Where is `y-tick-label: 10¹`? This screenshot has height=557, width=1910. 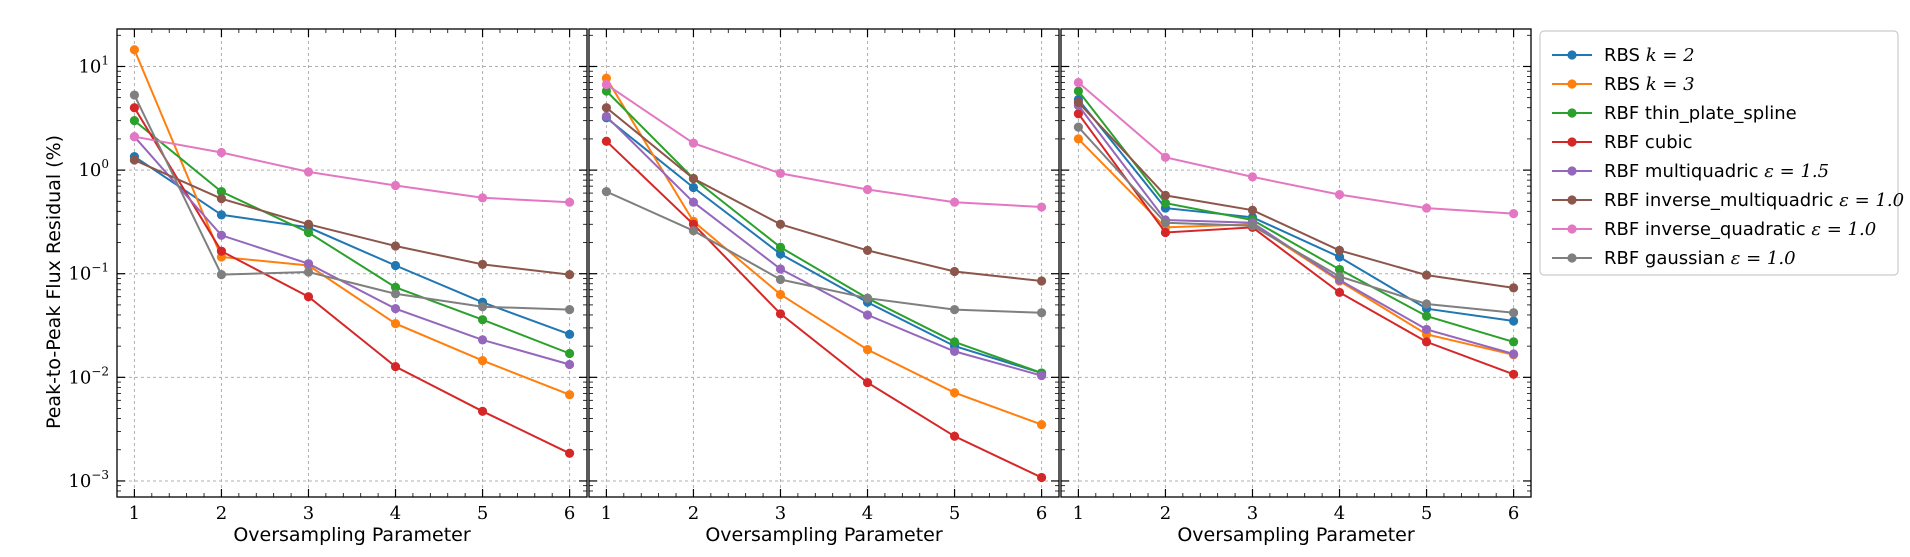
y-tick-label: 10¹ is located at coordinates (93, 65).